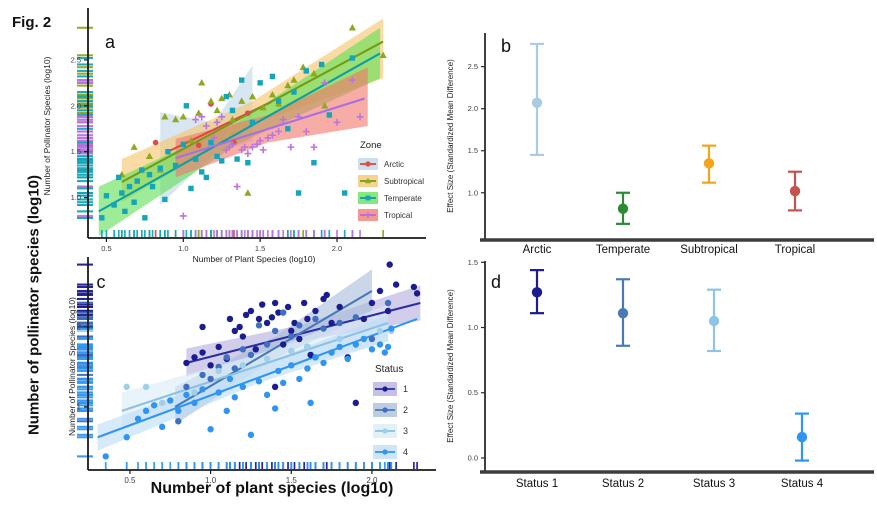  I want to click on points-Tropical, so click(271, 148).